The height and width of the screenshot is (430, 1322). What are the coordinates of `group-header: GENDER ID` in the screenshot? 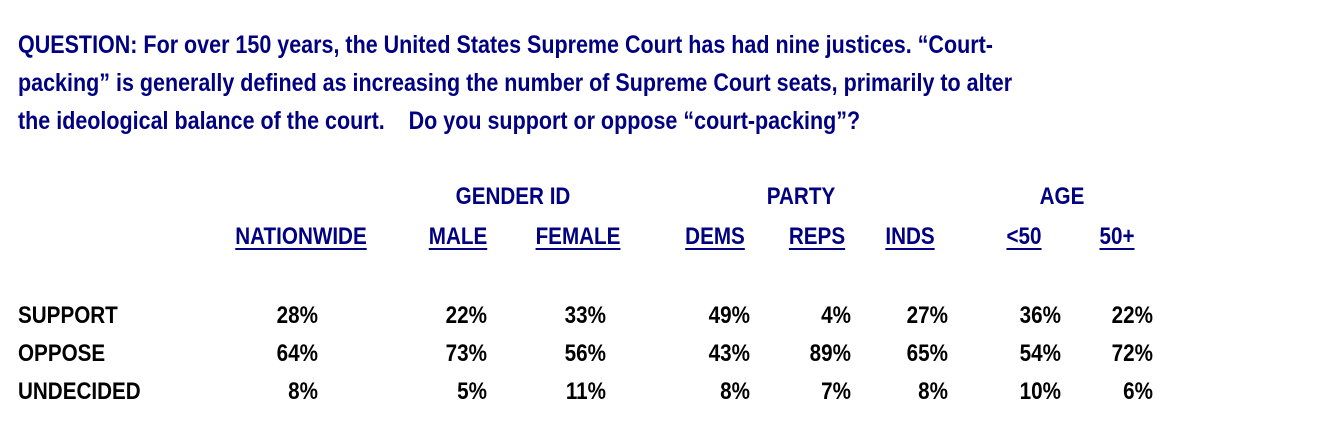 It's located at (513, 196).